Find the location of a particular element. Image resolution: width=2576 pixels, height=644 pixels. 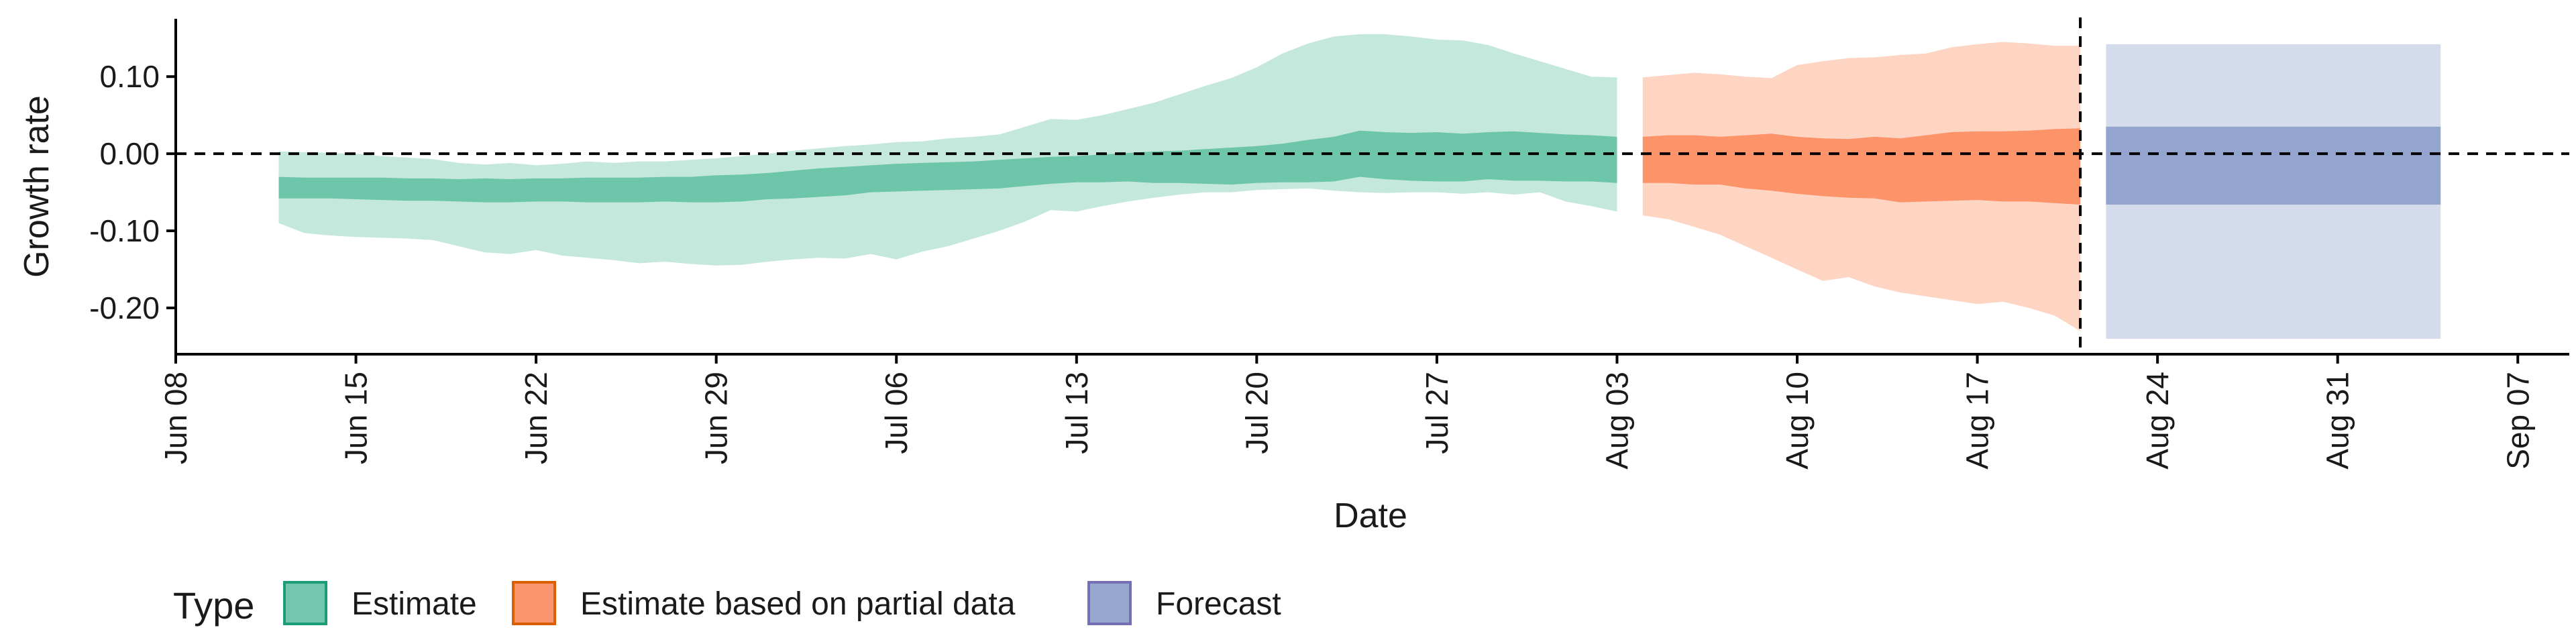

x-tick-label: Jun 29 is located at coordinates (716, 418).